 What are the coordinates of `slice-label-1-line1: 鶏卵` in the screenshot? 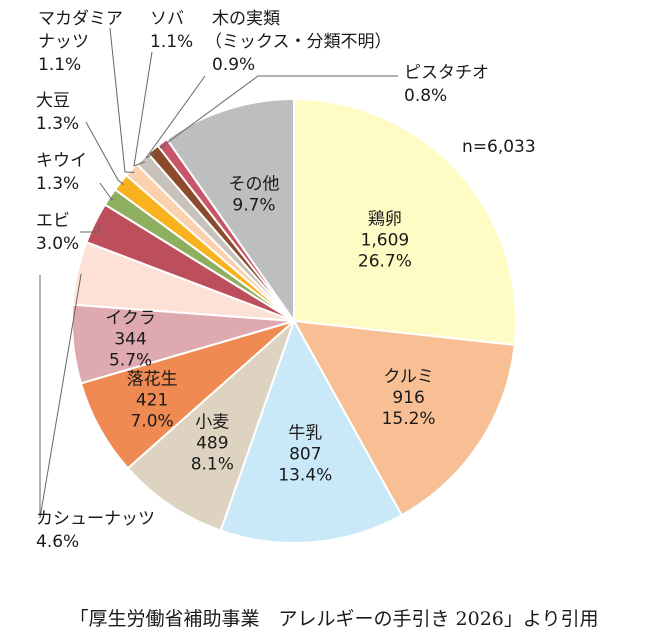 It's located at (385, 220).